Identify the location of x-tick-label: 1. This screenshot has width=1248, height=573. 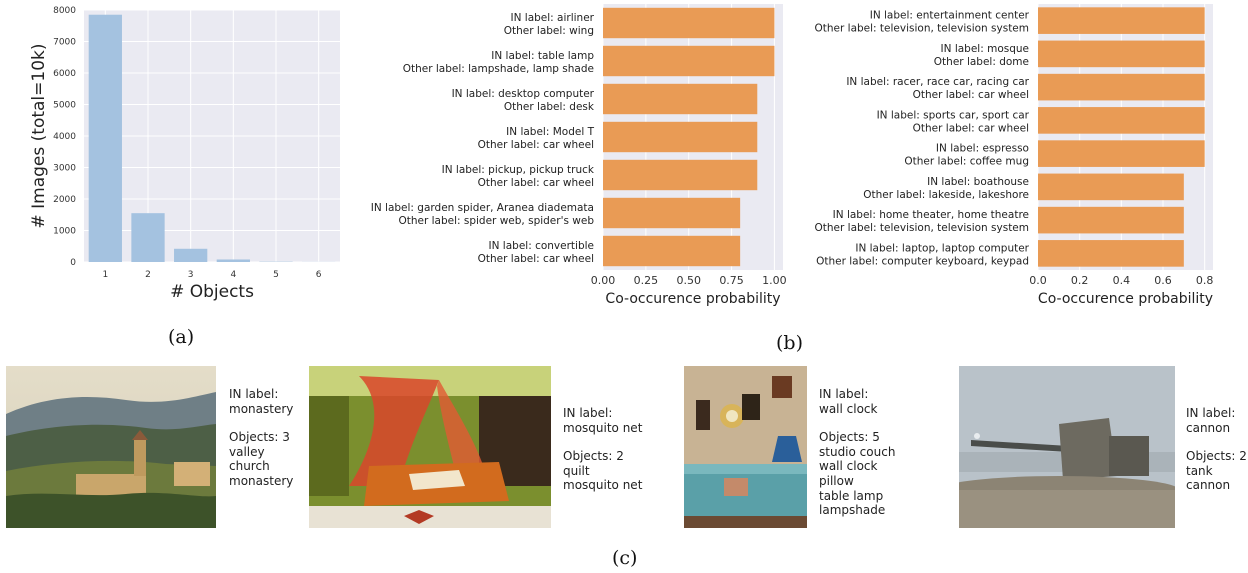
(105, 275).